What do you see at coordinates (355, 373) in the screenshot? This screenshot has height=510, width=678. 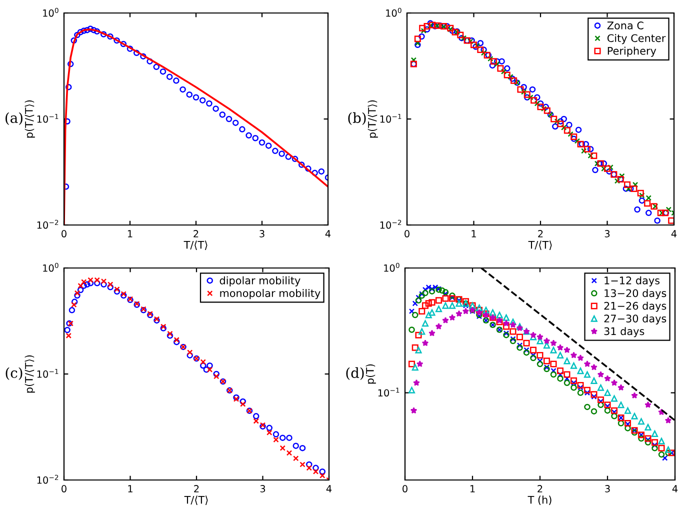 I see `text: (d)` at bounding box center [355, 373].